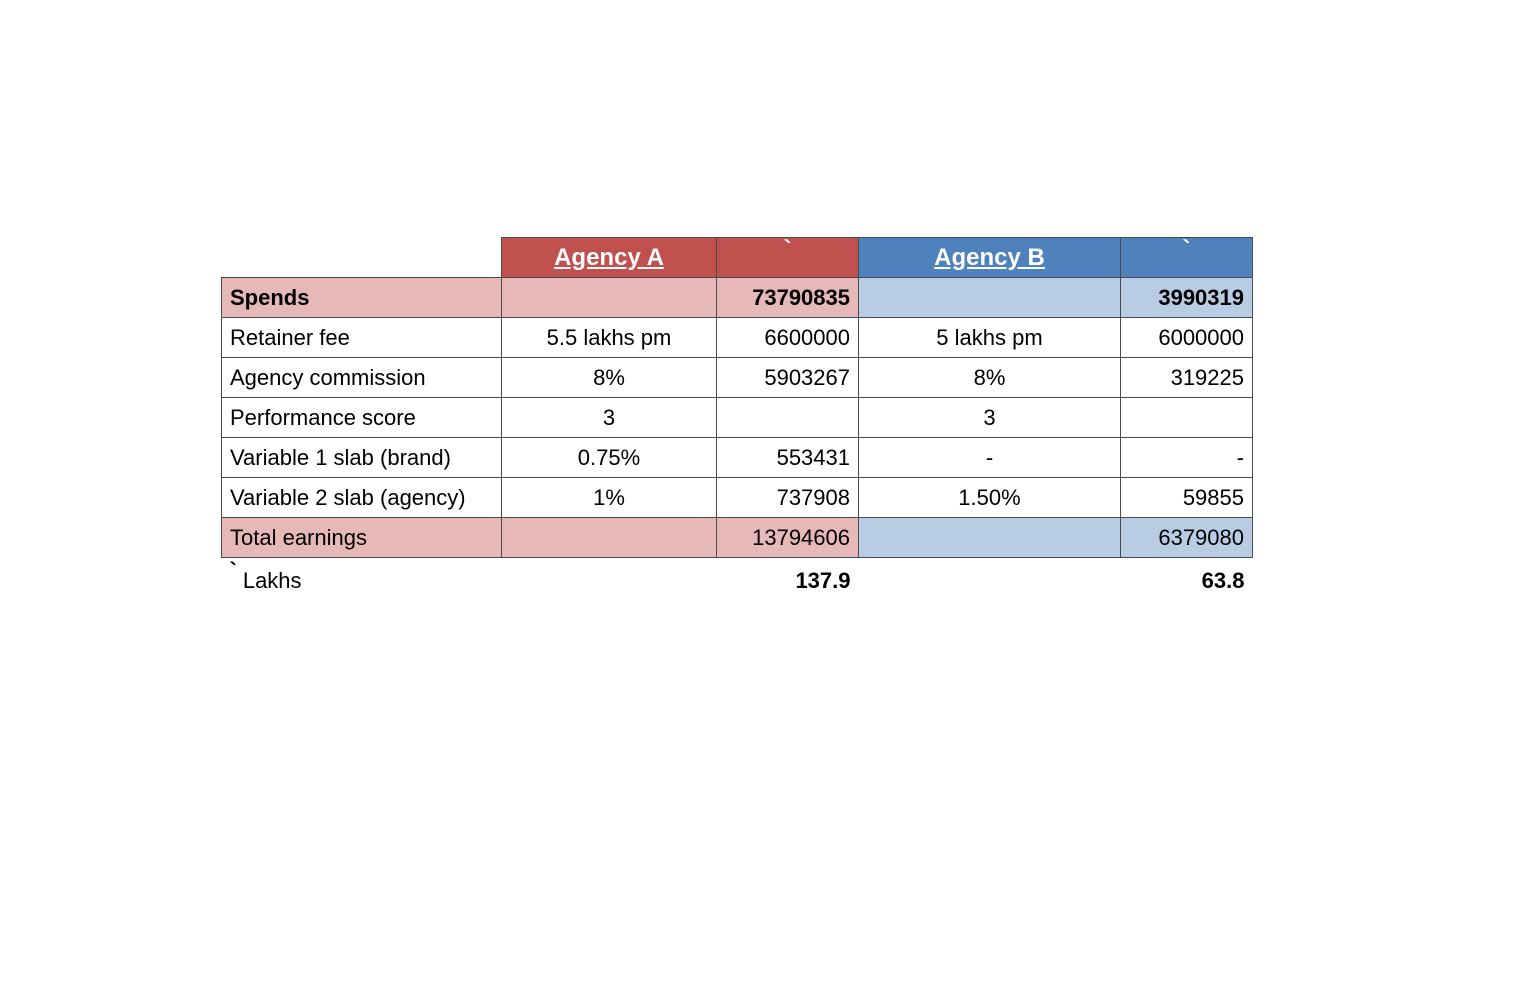  Describe the element at coordinates (1186, 537) in the screenshot. I see `agency-b-value: 6379080` at that location.